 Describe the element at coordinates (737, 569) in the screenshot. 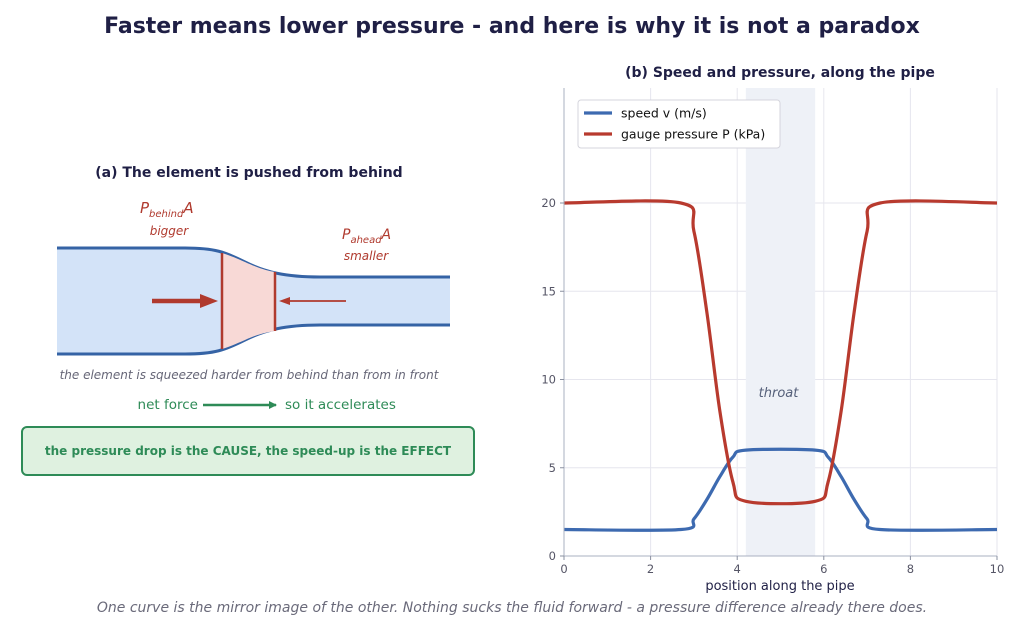

I see `x-tick-label: 4` at that location.